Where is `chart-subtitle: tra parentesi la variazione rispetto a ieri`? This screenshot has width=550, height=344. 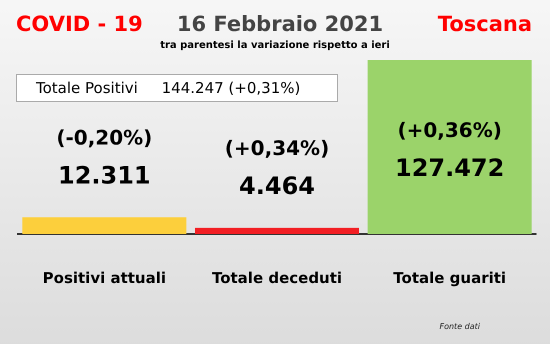
chart-subtitle: tra parentesi la variazione rispetto a ieri is located at coordinates (275, 45).